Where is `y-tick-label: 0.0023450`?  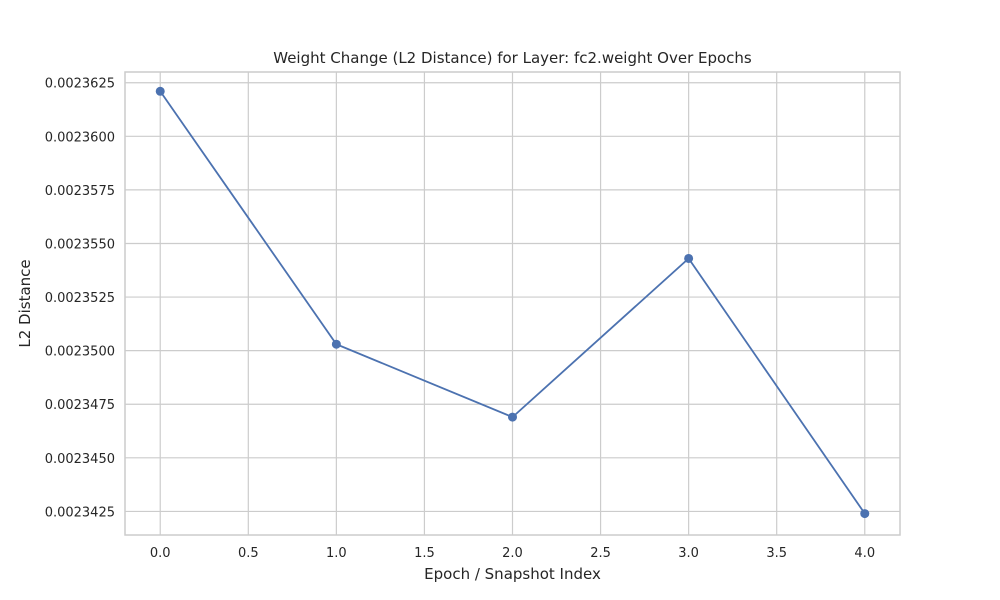
y-tick-label: 0.0023450 is located at coordinates (80, 459).